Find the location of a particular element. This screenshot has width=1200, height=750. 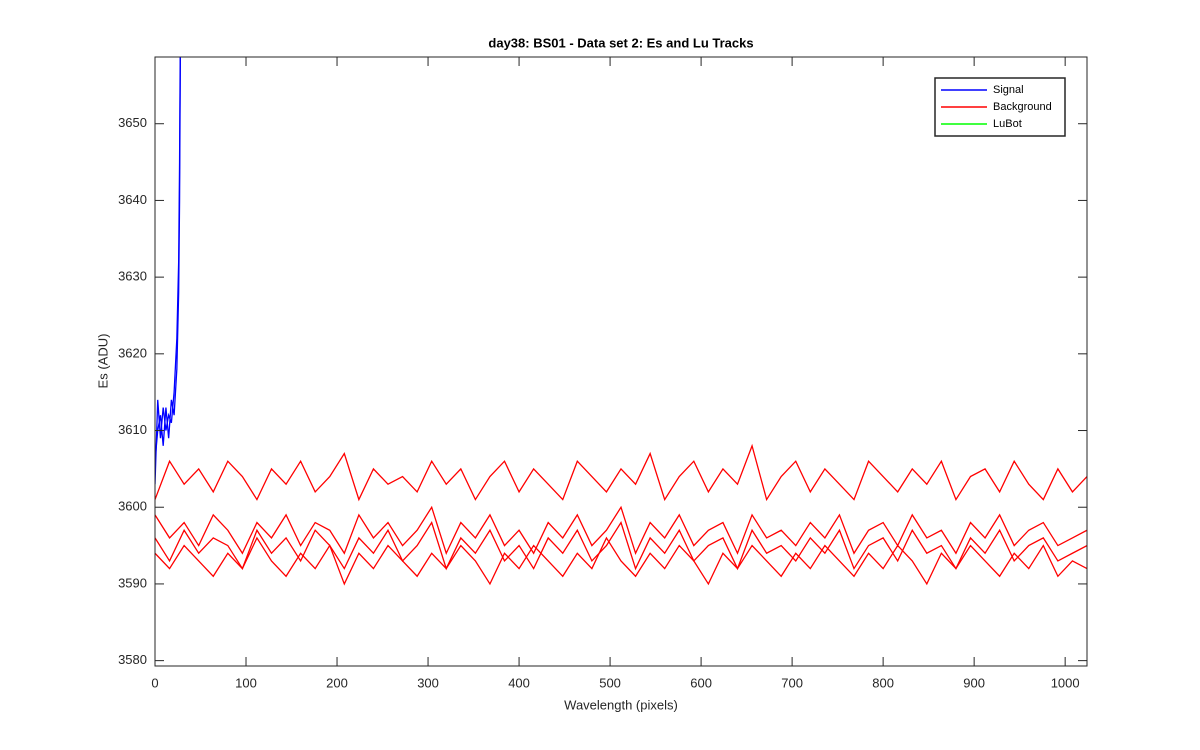

x-tick-label: 100 is located at coordinates (246, 682).